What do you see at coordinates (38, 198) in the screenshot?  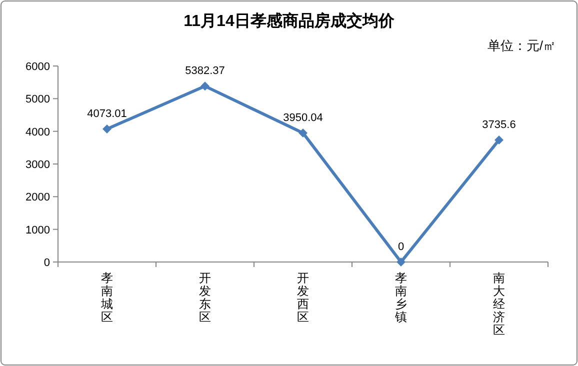 I see `y-tick-label: 2000` at bounding box center [38, 198].